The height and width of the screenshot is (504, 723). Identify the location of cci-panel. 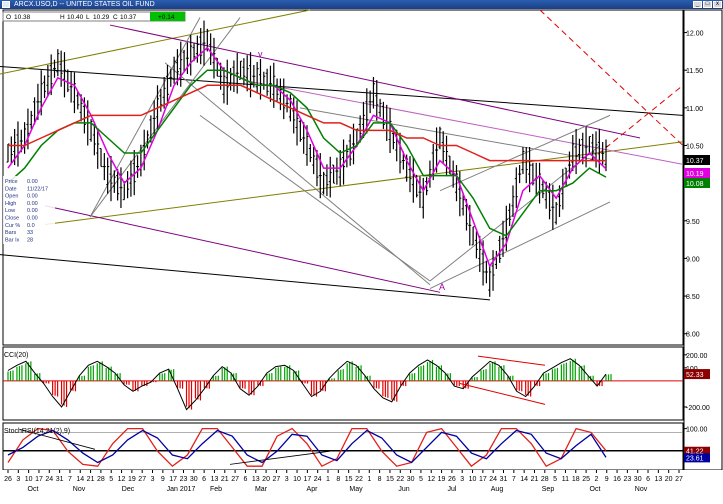
(343, 383).